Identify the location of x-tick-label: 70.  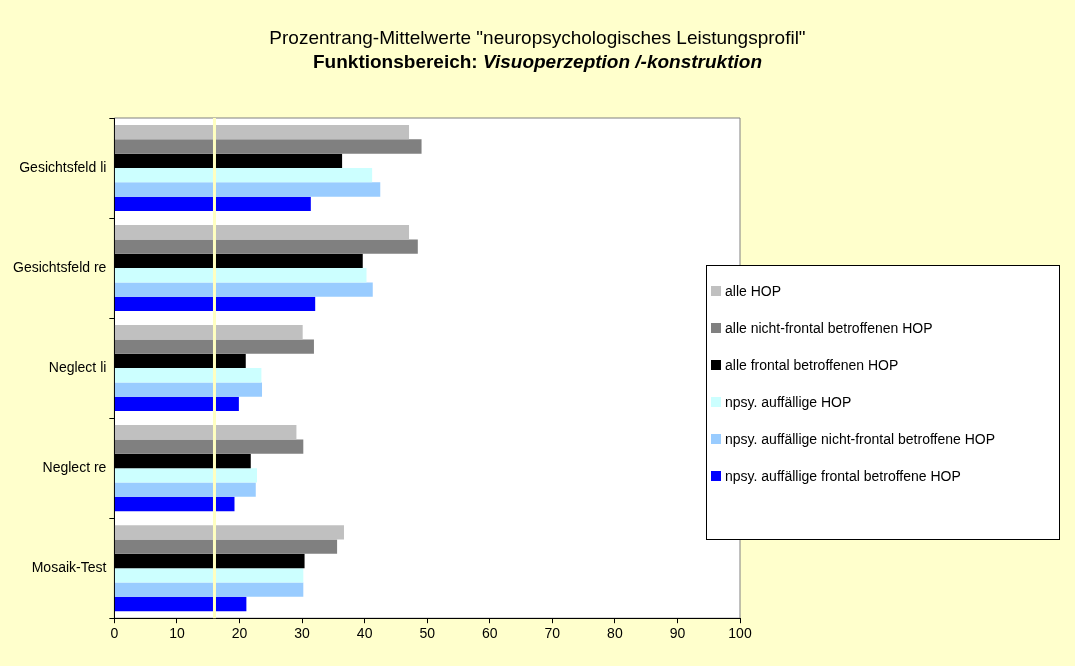
(552, 633).